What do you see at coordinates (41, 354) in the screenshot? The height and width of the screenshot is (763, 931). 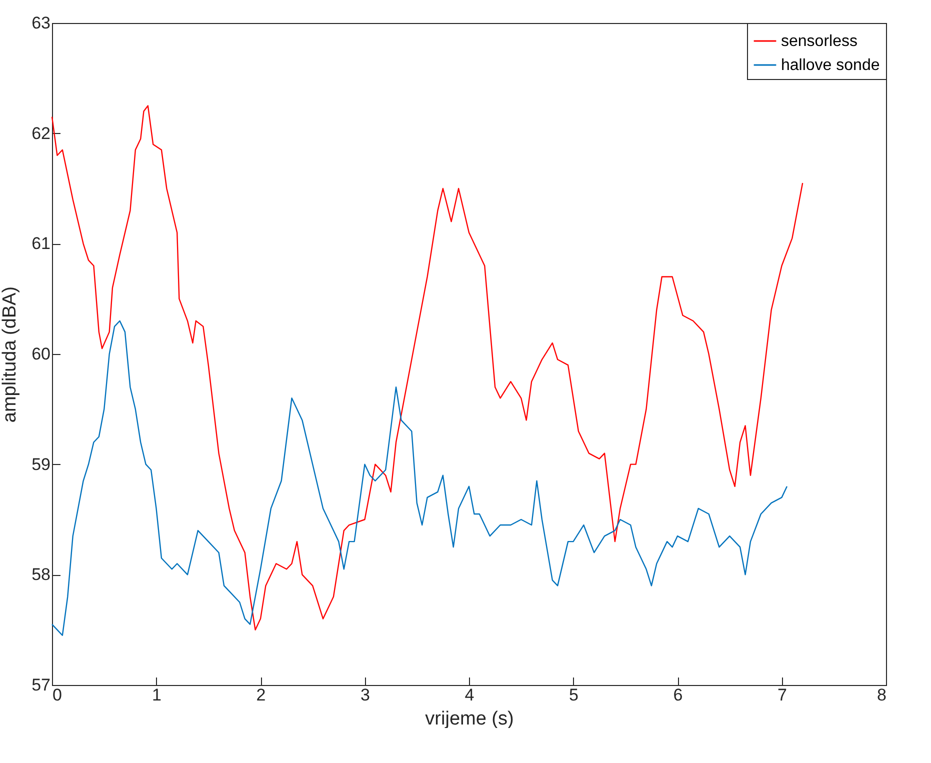 I see `y-tick-label: 60` at bounding box center [41, 354].